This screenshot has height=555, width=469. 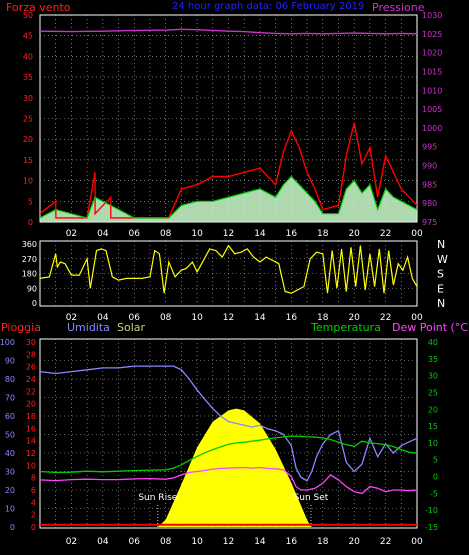 What do you see at coordinates (38, 7) in the screenshot?
I see `wind-axis-label: Forza vento` at bounding box center [38, 7].